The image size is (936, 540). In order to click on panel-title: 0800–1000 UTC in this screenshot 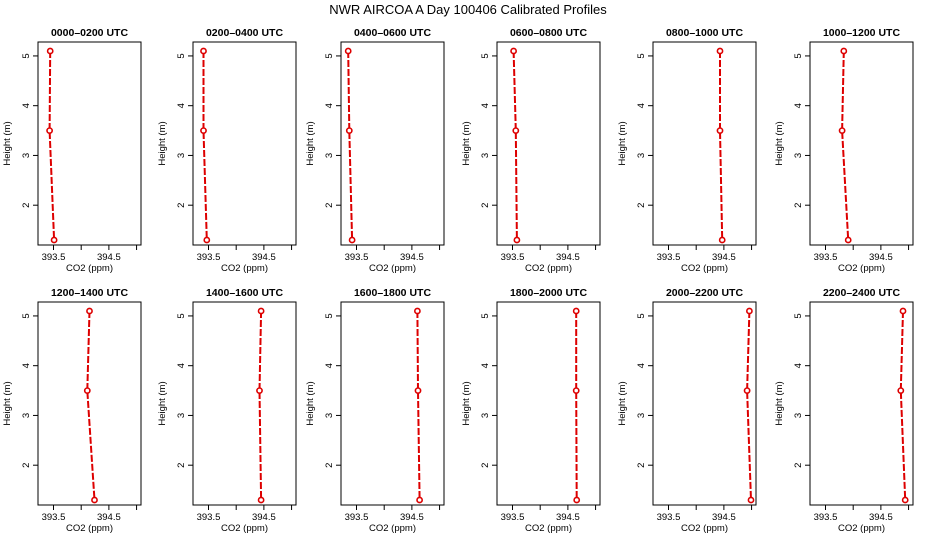, I will do `click(704, 33)`.